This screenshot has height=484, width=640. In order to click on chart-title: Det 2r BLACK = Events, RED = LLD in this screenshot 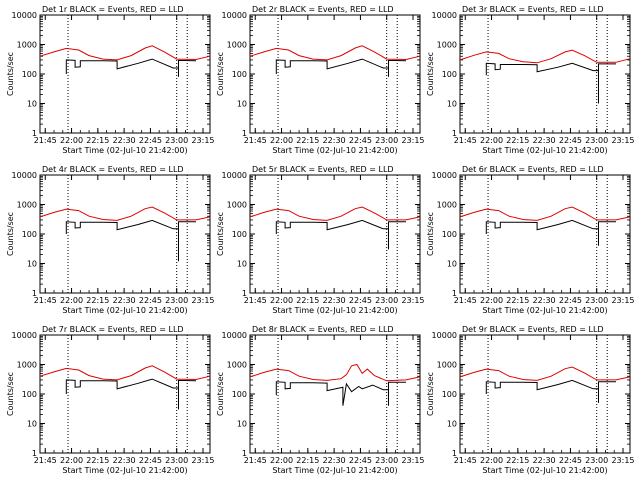, I will do `click(323, 9)`.